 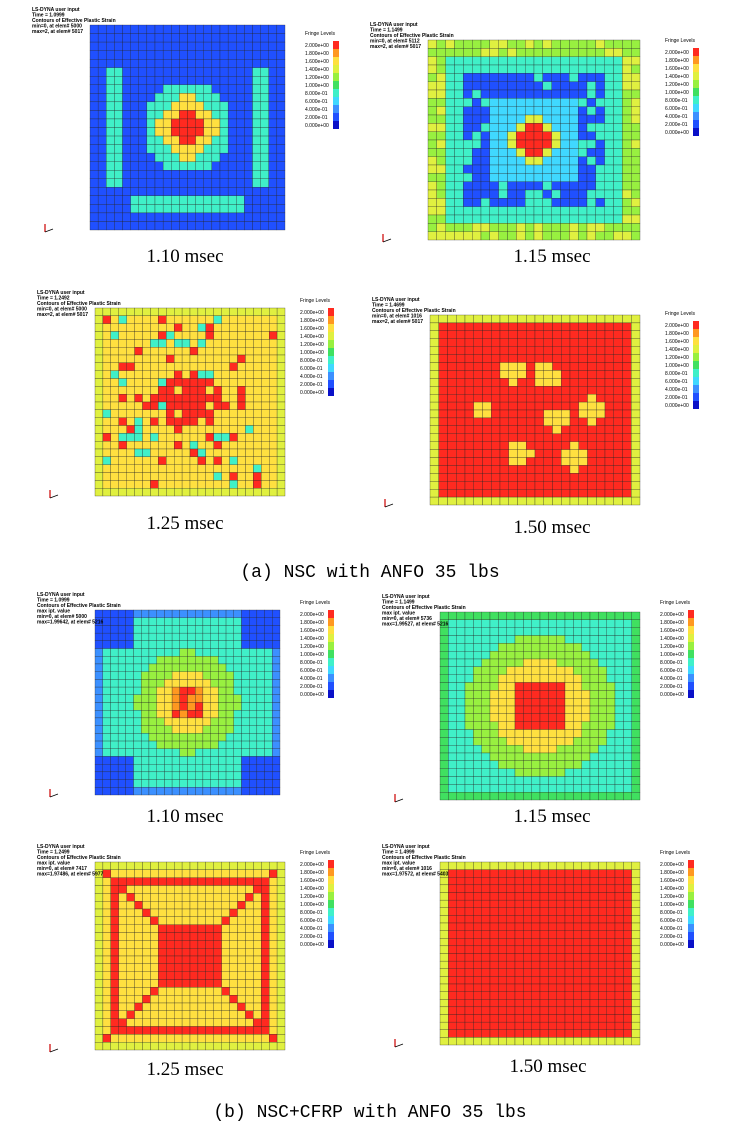 What do you see at coordinates (677, 326) in the screenshot?
I see `legend-label: 2.000e+00` at bounding box center [677, 326].